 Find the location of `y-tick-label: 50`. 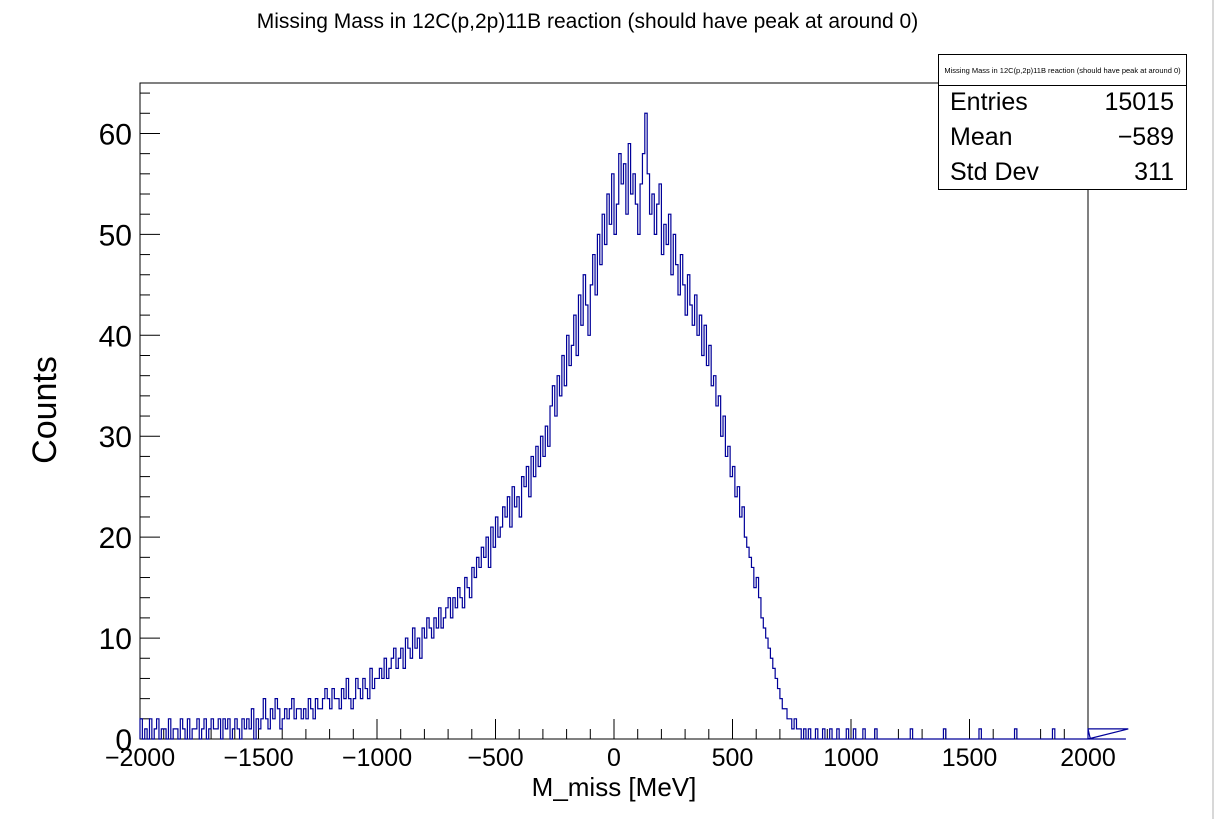

y-tick-label: 50 is located at coordinates (115, 235).